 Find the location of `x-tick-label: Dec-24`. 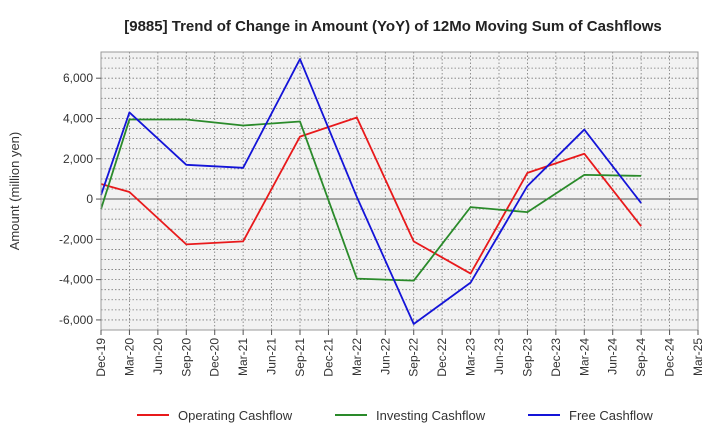

x-tick-label: Dec-24 is located at coordinates (670, 357).